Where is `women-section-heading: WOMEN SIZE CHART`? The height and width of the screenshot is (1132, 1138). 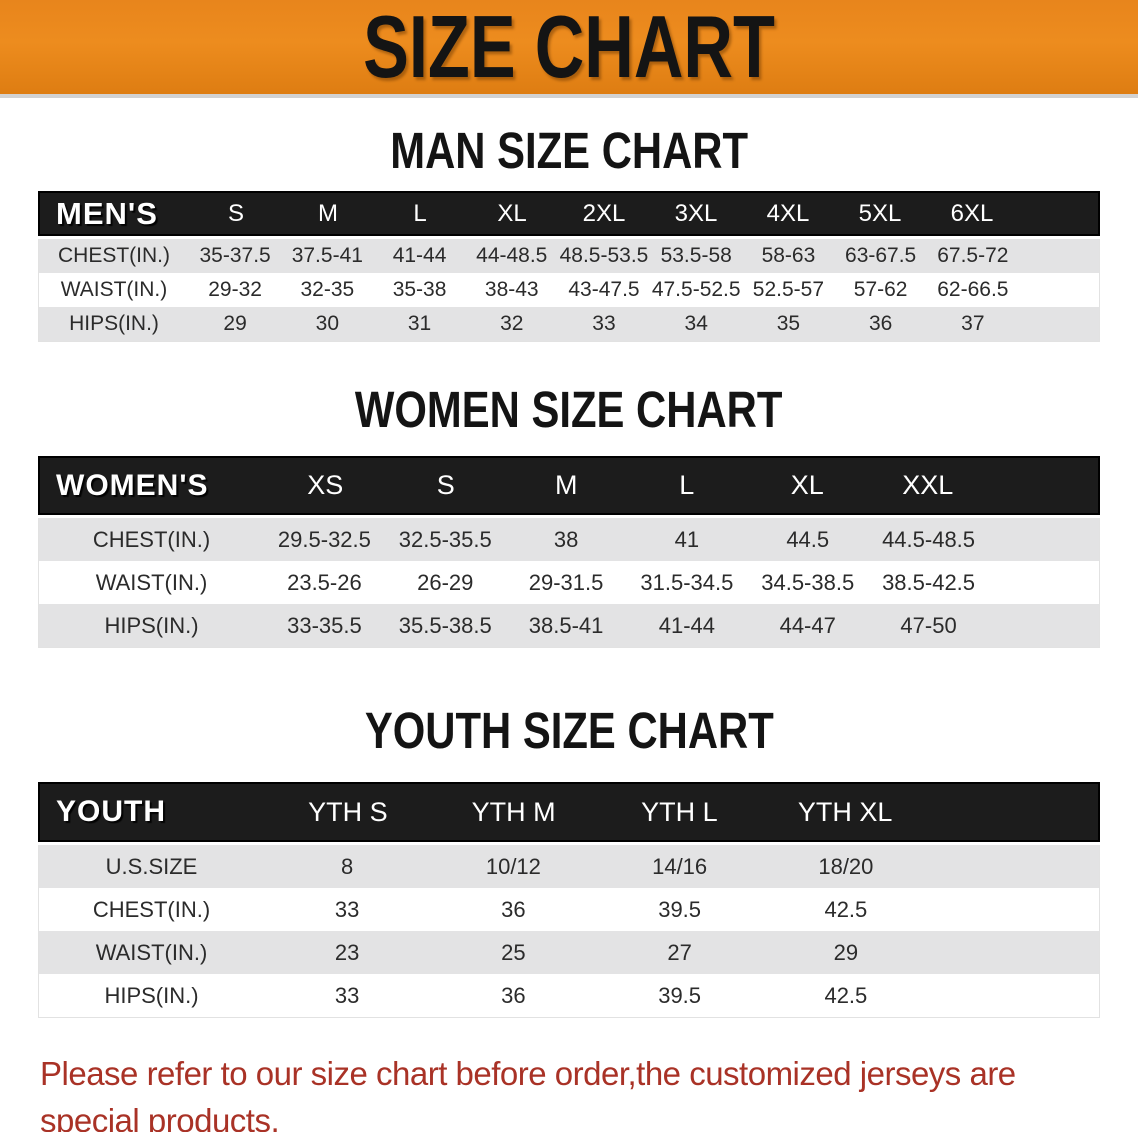 women-section-heading: WOMEN SIZE CHART is located at coordinates (569, 409).